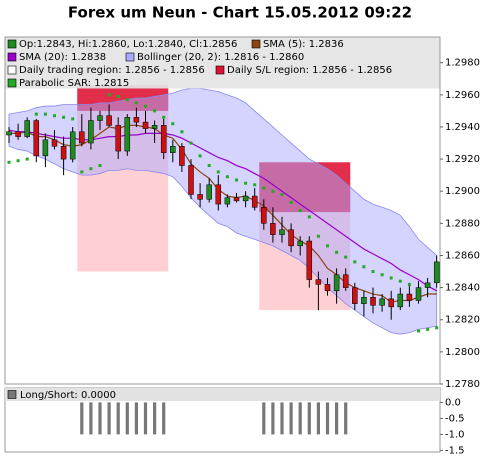  I want to click on y-tick-label: -0.5, so click(455, 418).